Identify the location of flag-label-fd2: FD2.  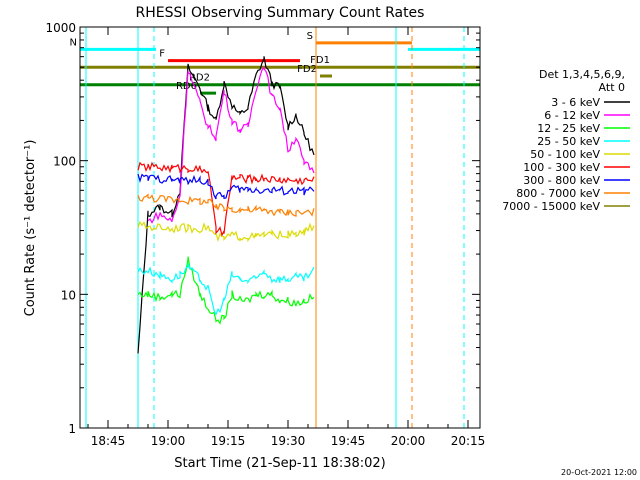
(307, 69).